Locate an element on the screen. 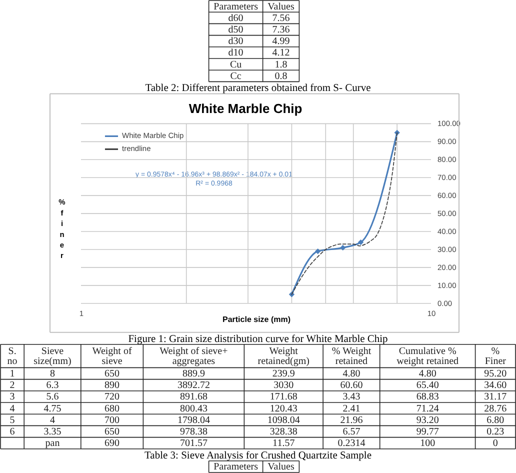 The height and width of the screenshot is (473, 516). category-label: 1 is located at coordinates (12, 374).